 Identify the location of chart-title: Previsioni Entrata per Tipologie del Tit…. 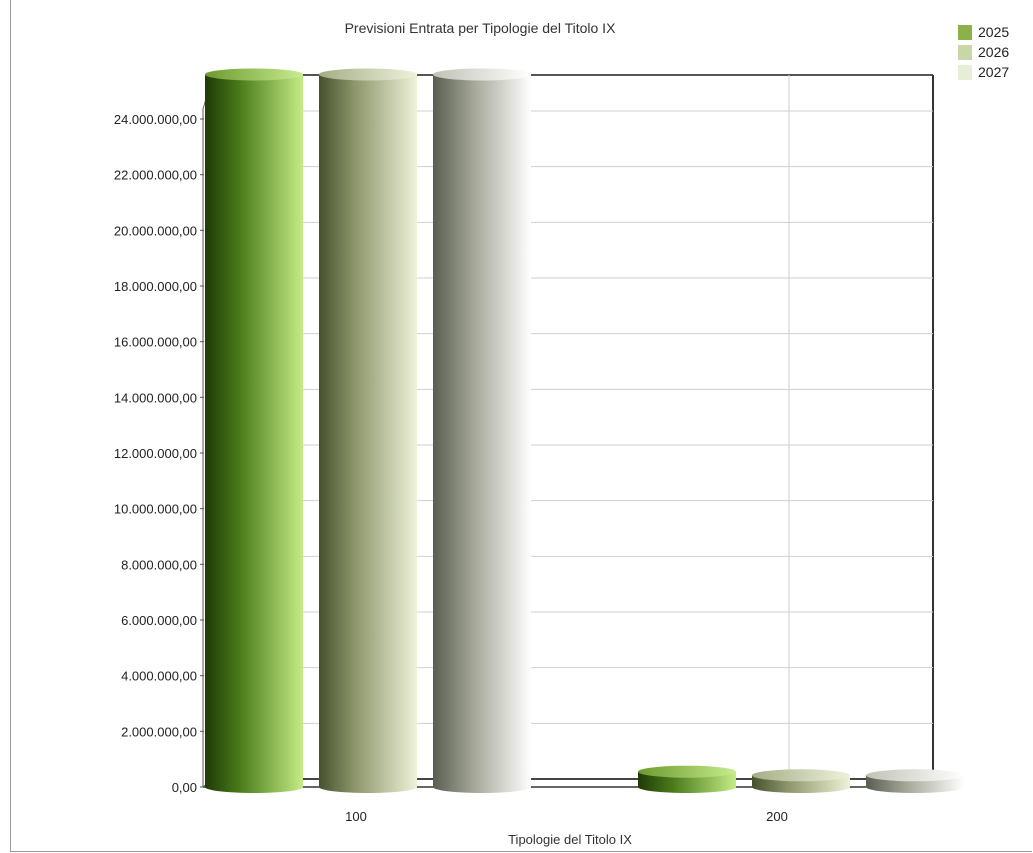
(480, 28).